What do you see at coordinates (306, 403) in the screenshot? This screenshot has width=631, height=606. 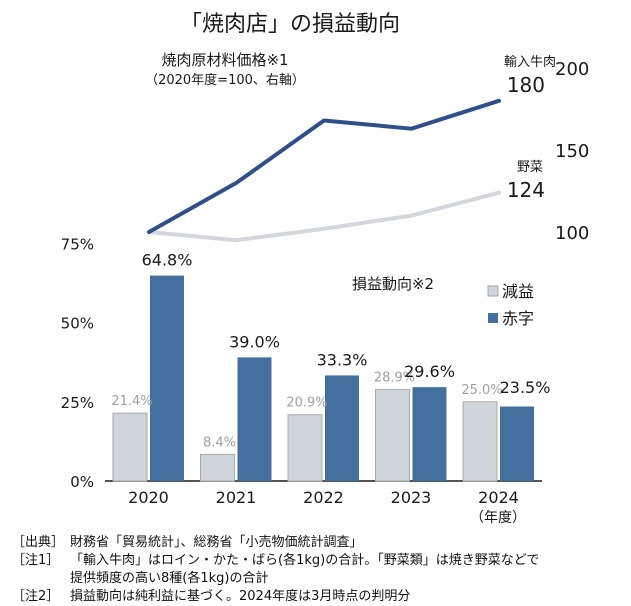 I see `bar-label-gengeki-2022: 20.9%` at bounding box center [306, 403].